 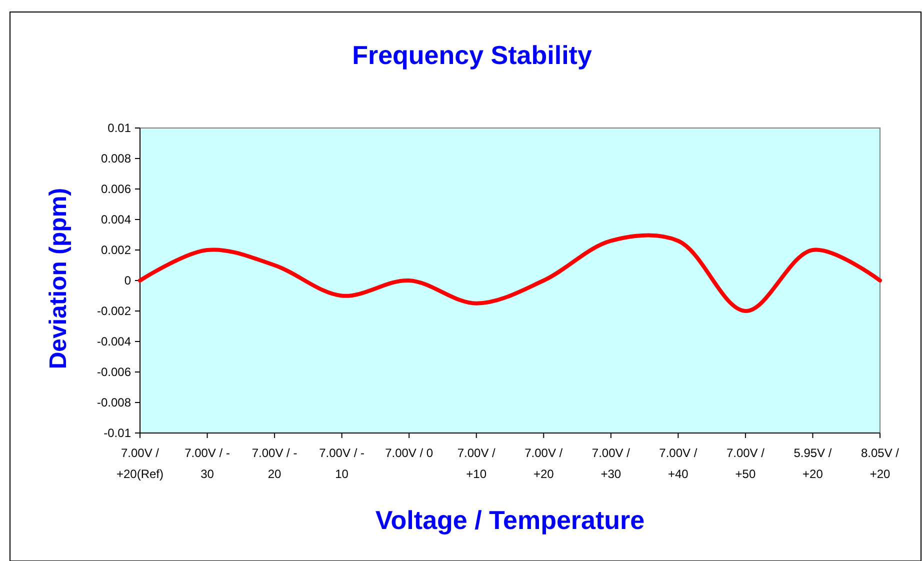 What do you see at coordinates (114, 403) in the screenshot?
I see `y-tick-label: -0.008` at bounding box center [114, 403].